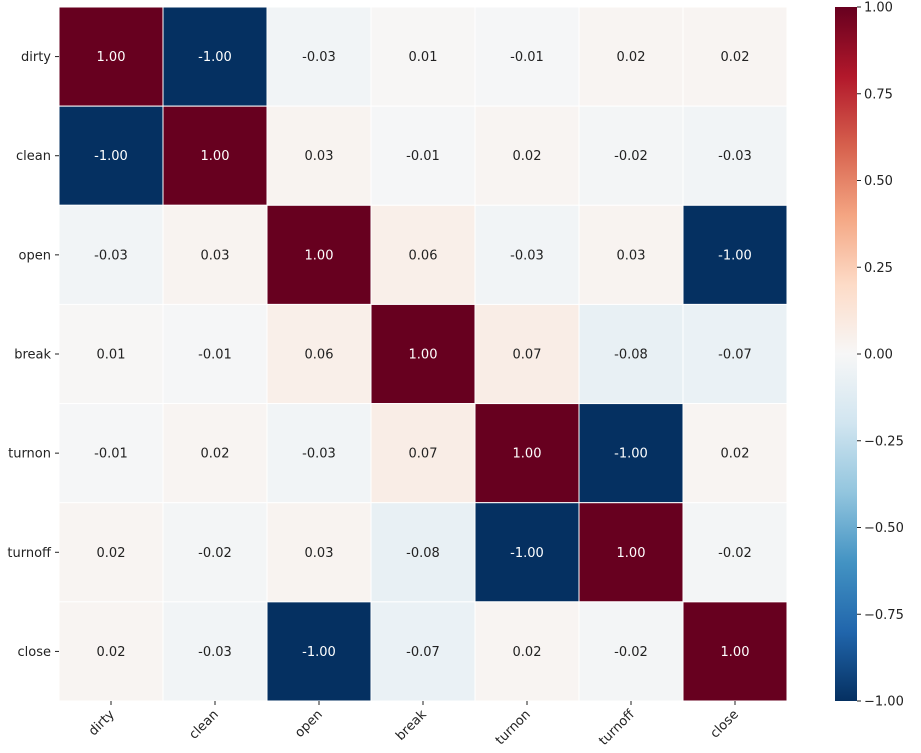 This screenshot has height=753, width=921. I want to click on heatmap-cell: 0.06, so click(319, 354).